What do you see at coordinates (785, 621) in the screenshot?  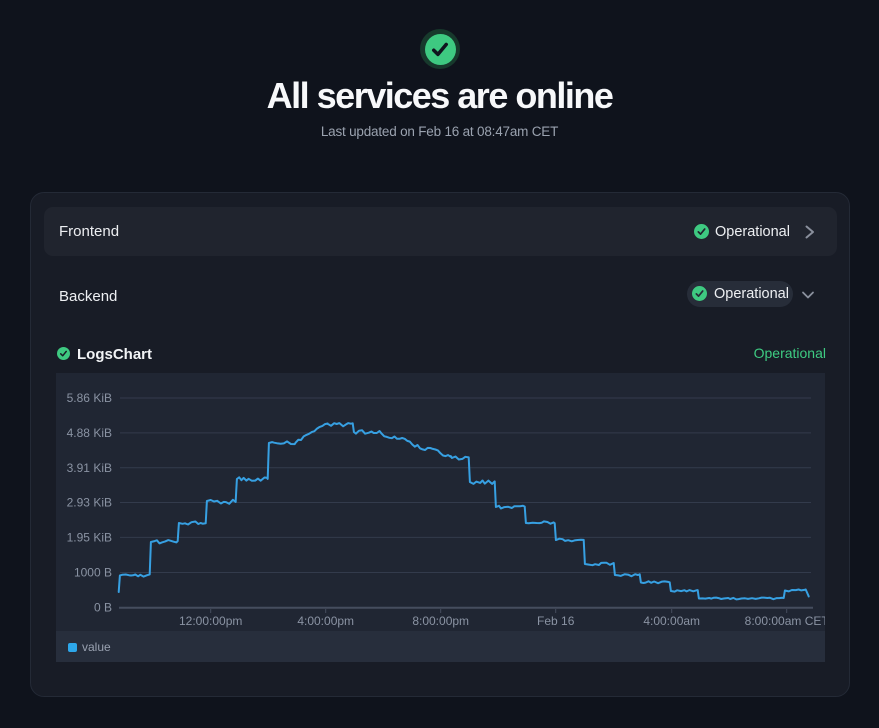 I see `svg-text: 8:00:00am CET` at bounding box center [785, 621].